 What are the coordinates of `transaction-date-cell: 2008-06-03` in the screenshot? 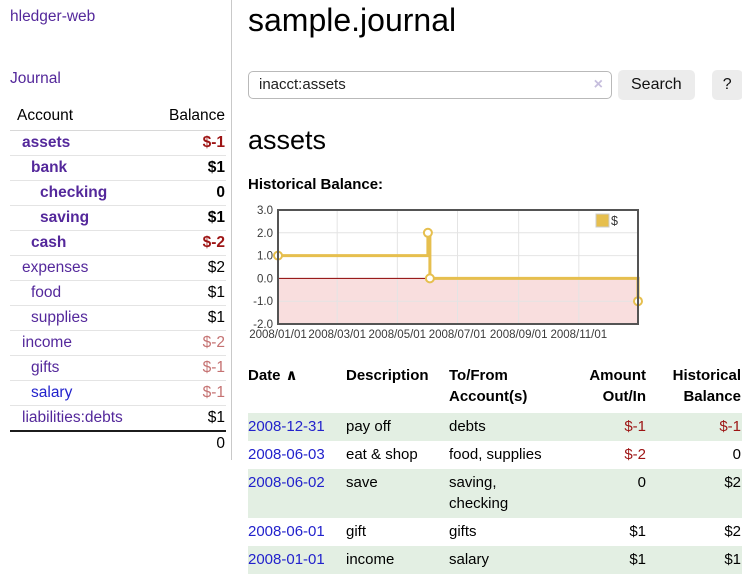 It's located at (297, 455).